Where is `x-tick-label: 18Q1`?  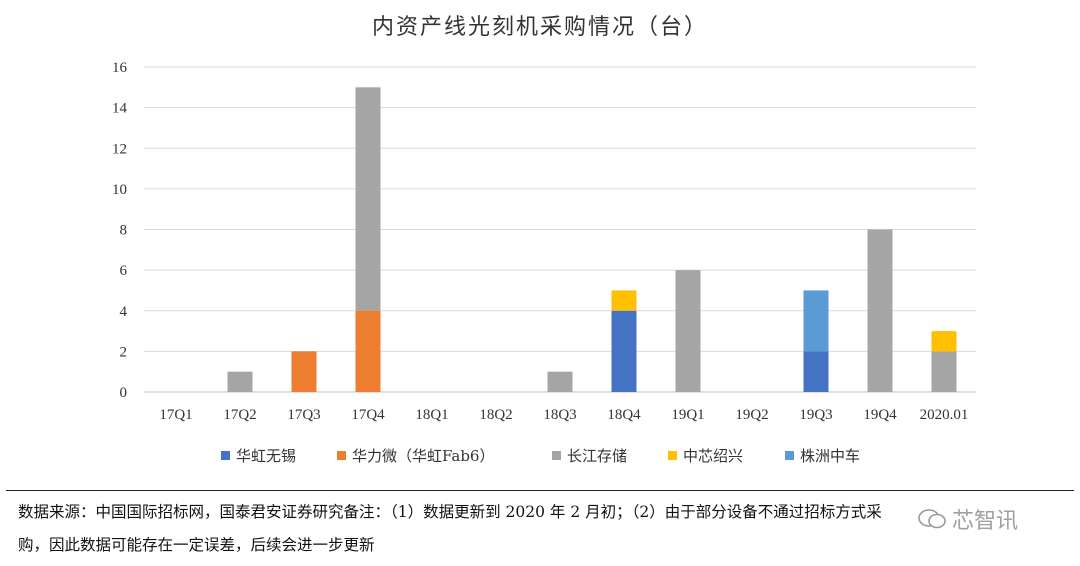
x-tick-label: 18Q1 is located at coordinates (431, 415).